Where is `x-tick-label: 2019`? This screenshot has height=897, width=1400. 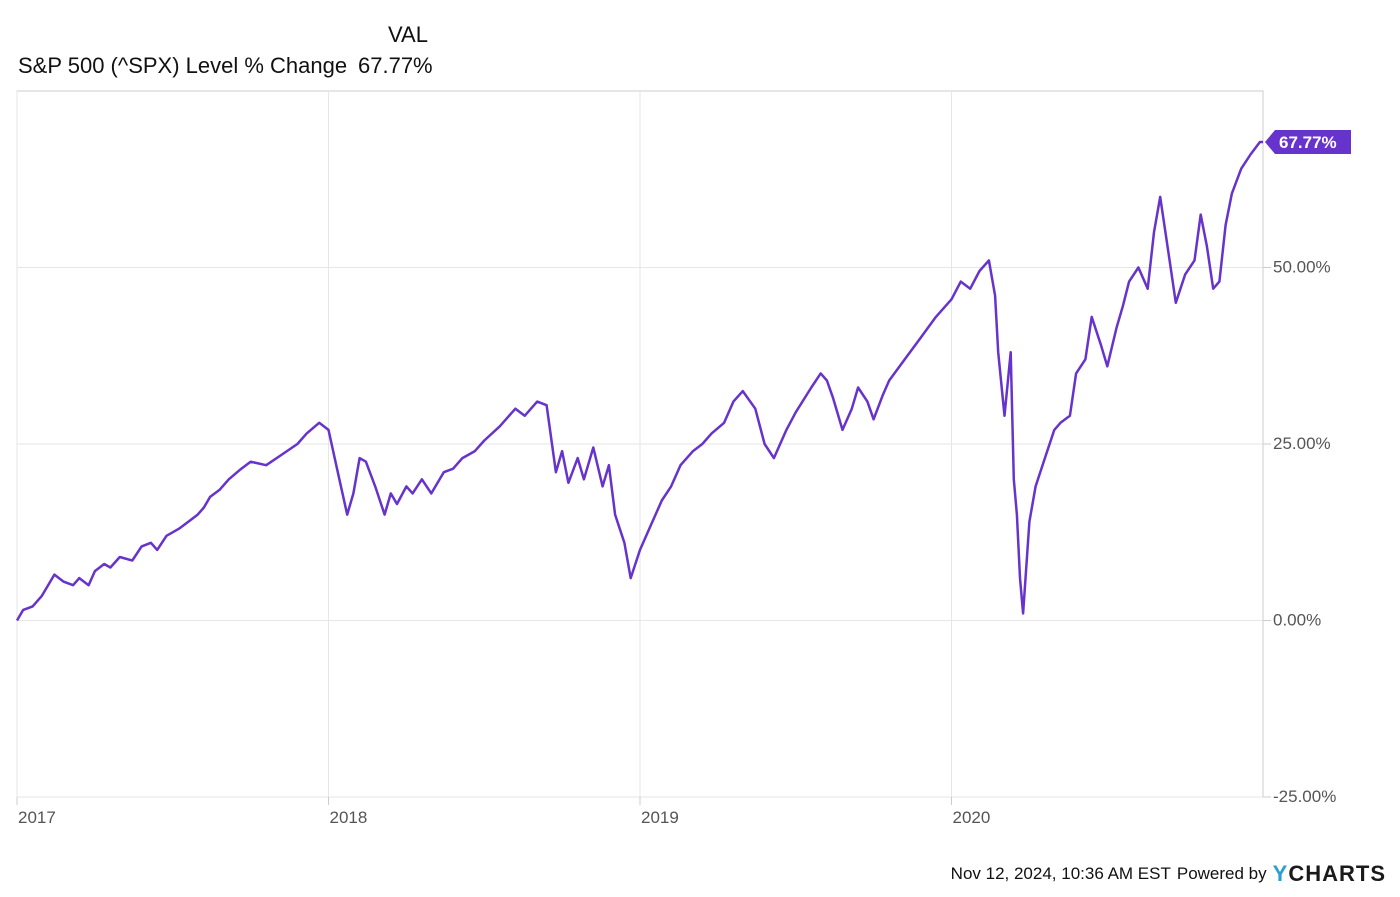
x-tick-label: 2019 is located at coordinates (660, 817).